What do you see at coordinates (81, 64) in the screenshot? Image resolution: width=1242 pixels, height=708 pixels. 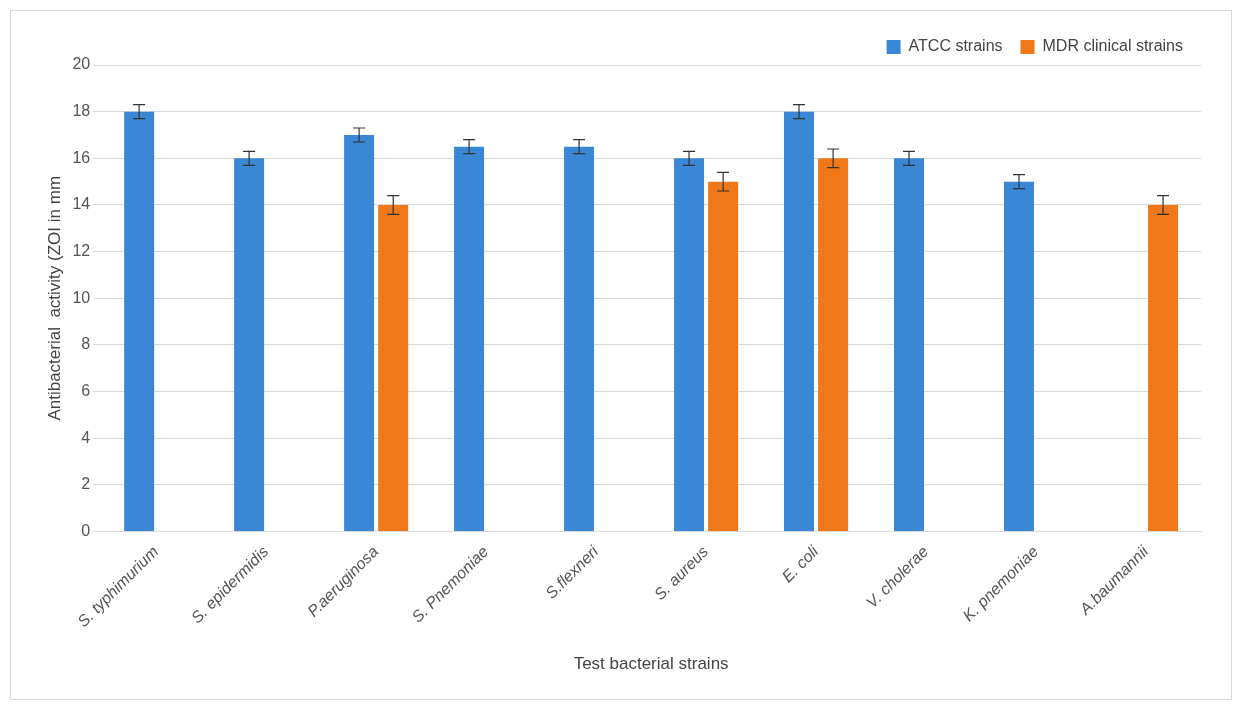 I see `y-tick-label: 20` at bounding box center [81, 64].